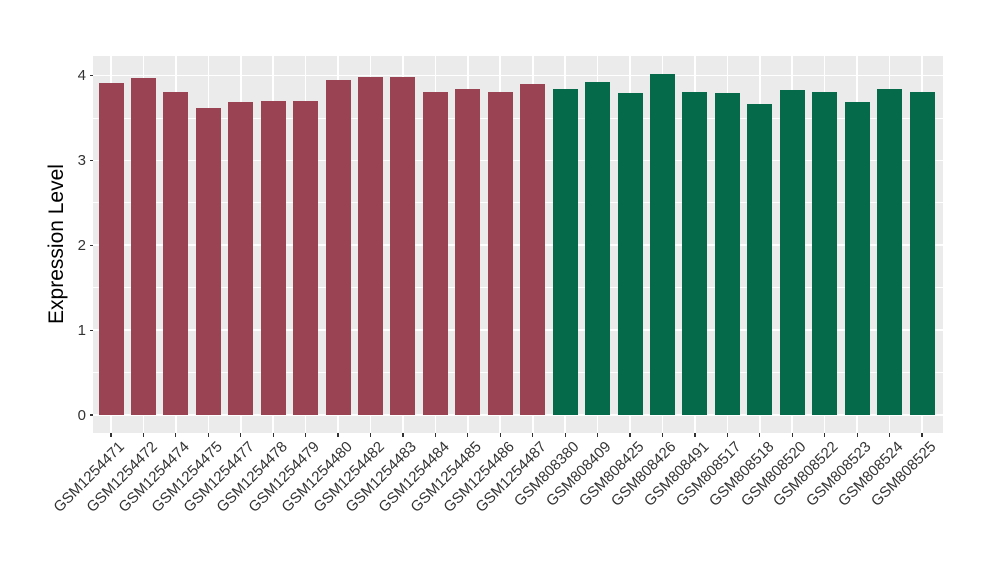 This screenshot has height=580, width=1000. I want to click on bar-GSM808518, so click(760, 259).